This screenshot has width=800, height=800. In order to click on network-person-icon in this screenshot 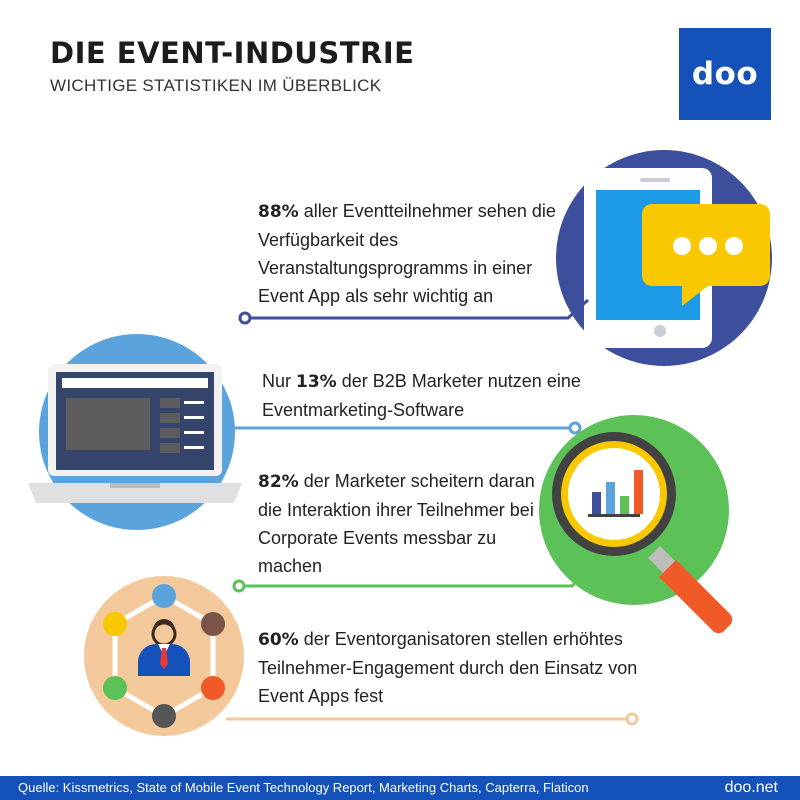, I will do `click(164, 656)`.